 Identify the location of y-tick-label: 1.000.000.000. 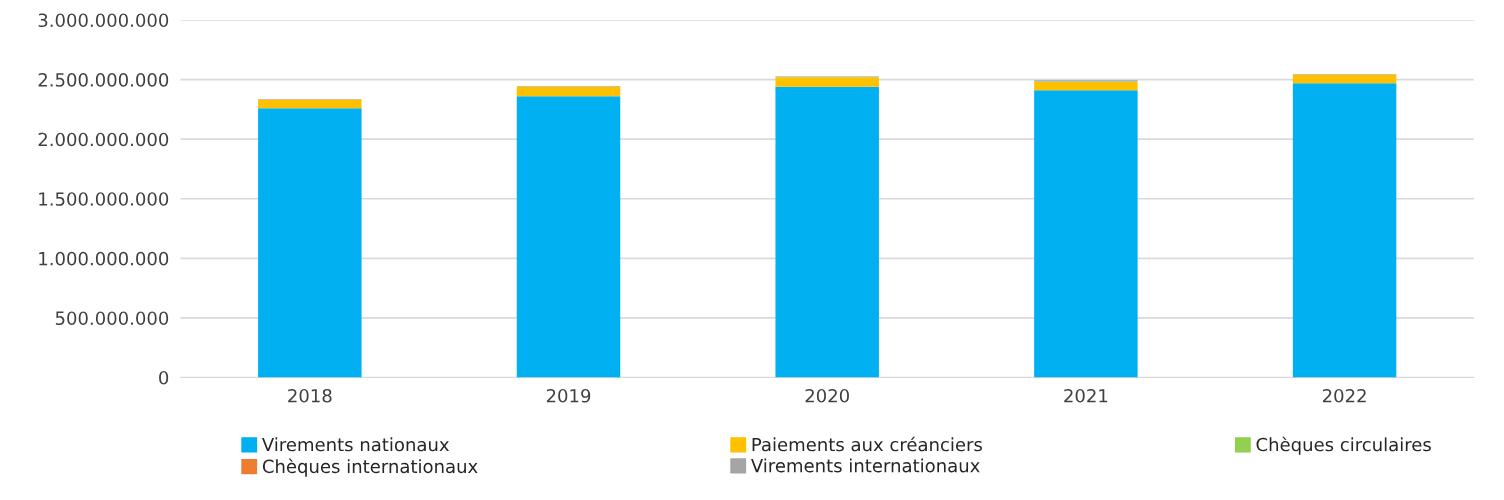
(104, 258).